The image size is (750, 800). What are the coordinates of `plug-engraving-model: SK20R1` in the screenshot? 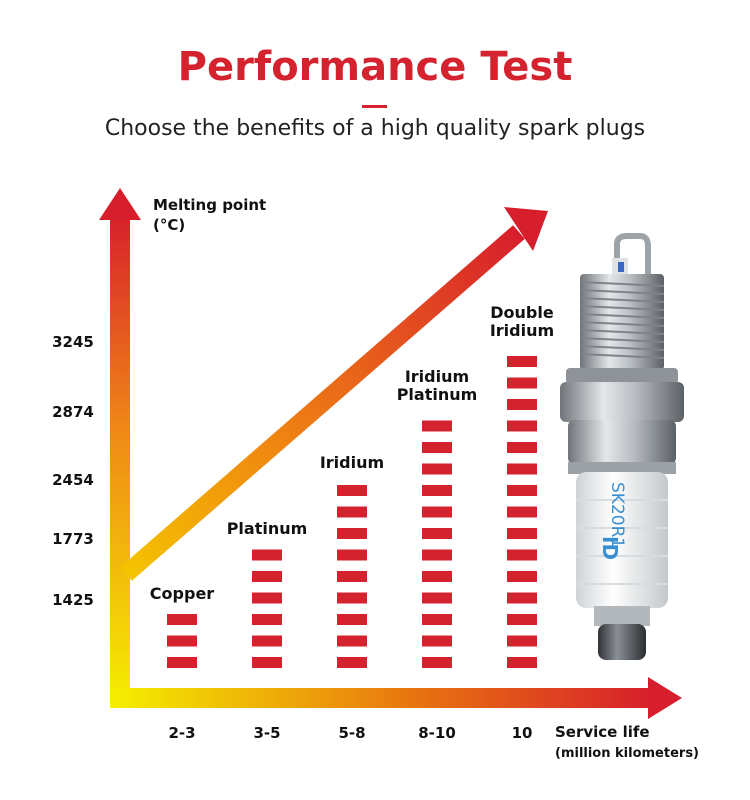 It's located at (617, 515).